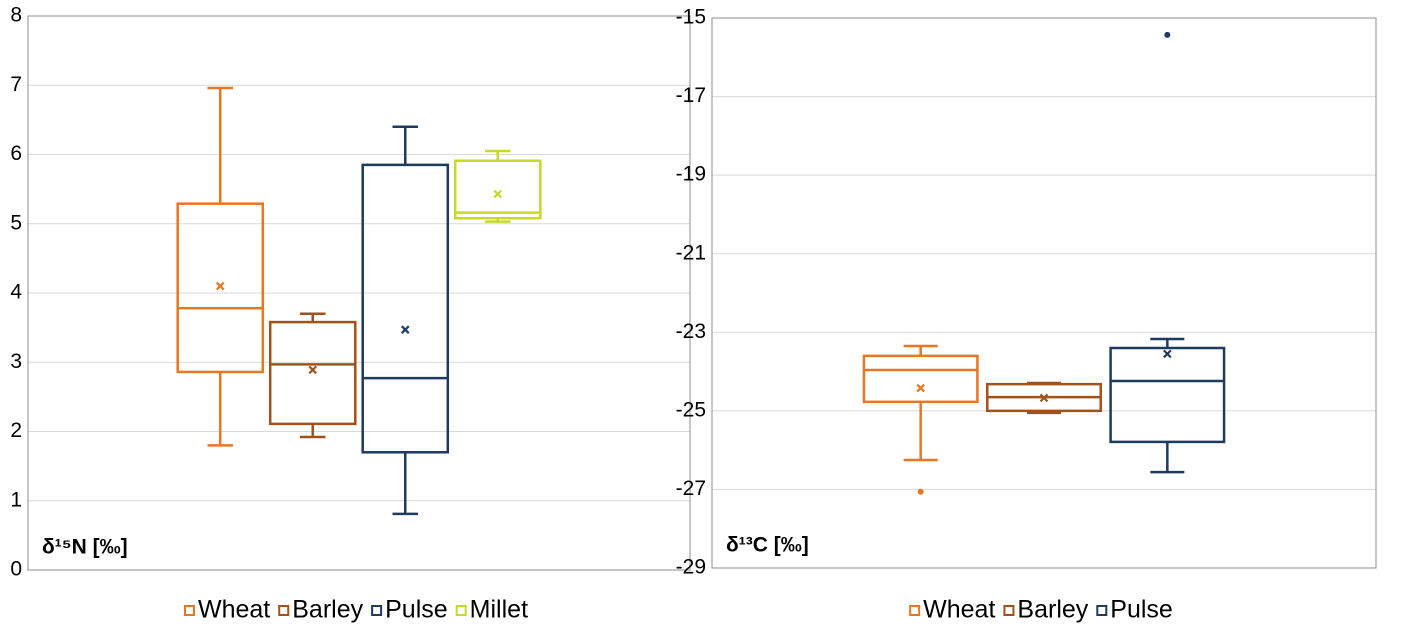 This screenshot has width=1403, height=628. Describe the element at coordinates (16, 84) in the screenshot. I see `y-tick-label: 7` at that location.